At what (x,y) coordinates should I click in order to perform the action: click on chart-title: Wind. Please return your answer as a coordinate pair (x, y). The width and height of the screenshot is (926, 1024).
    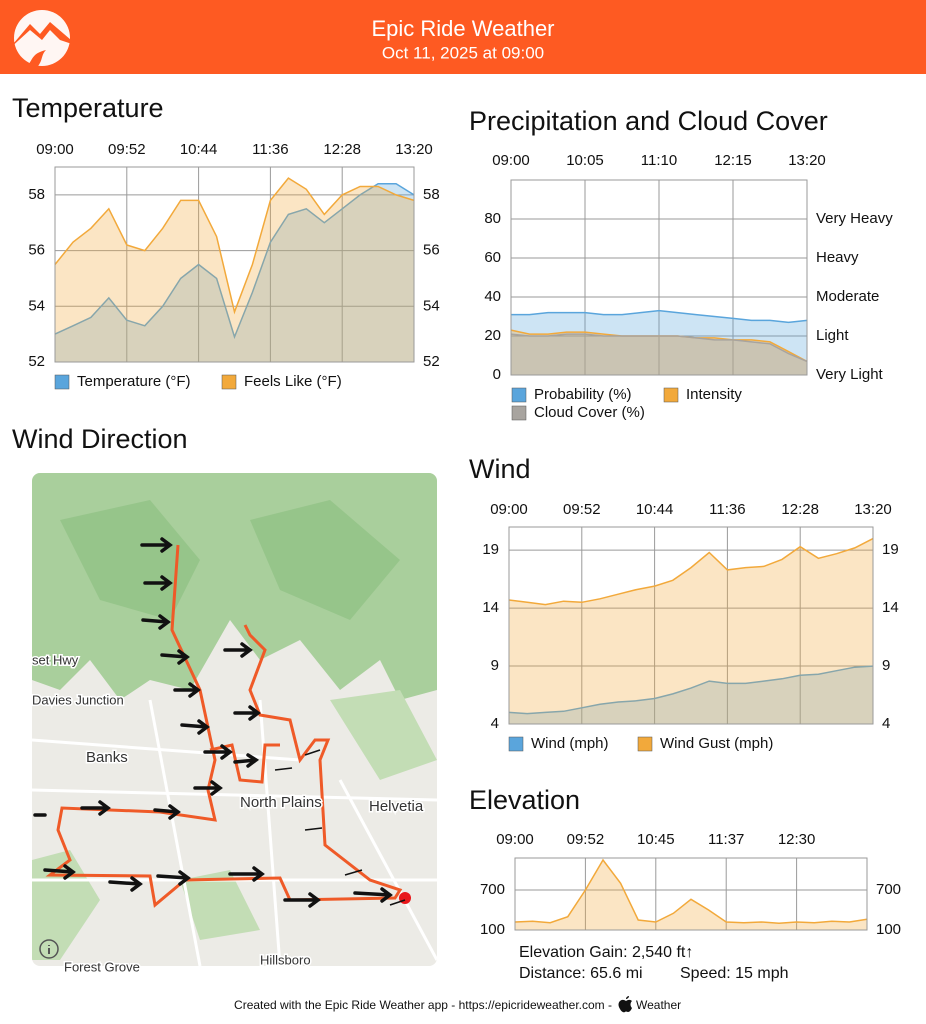
    Looking at the image, I should click on (500, 469).